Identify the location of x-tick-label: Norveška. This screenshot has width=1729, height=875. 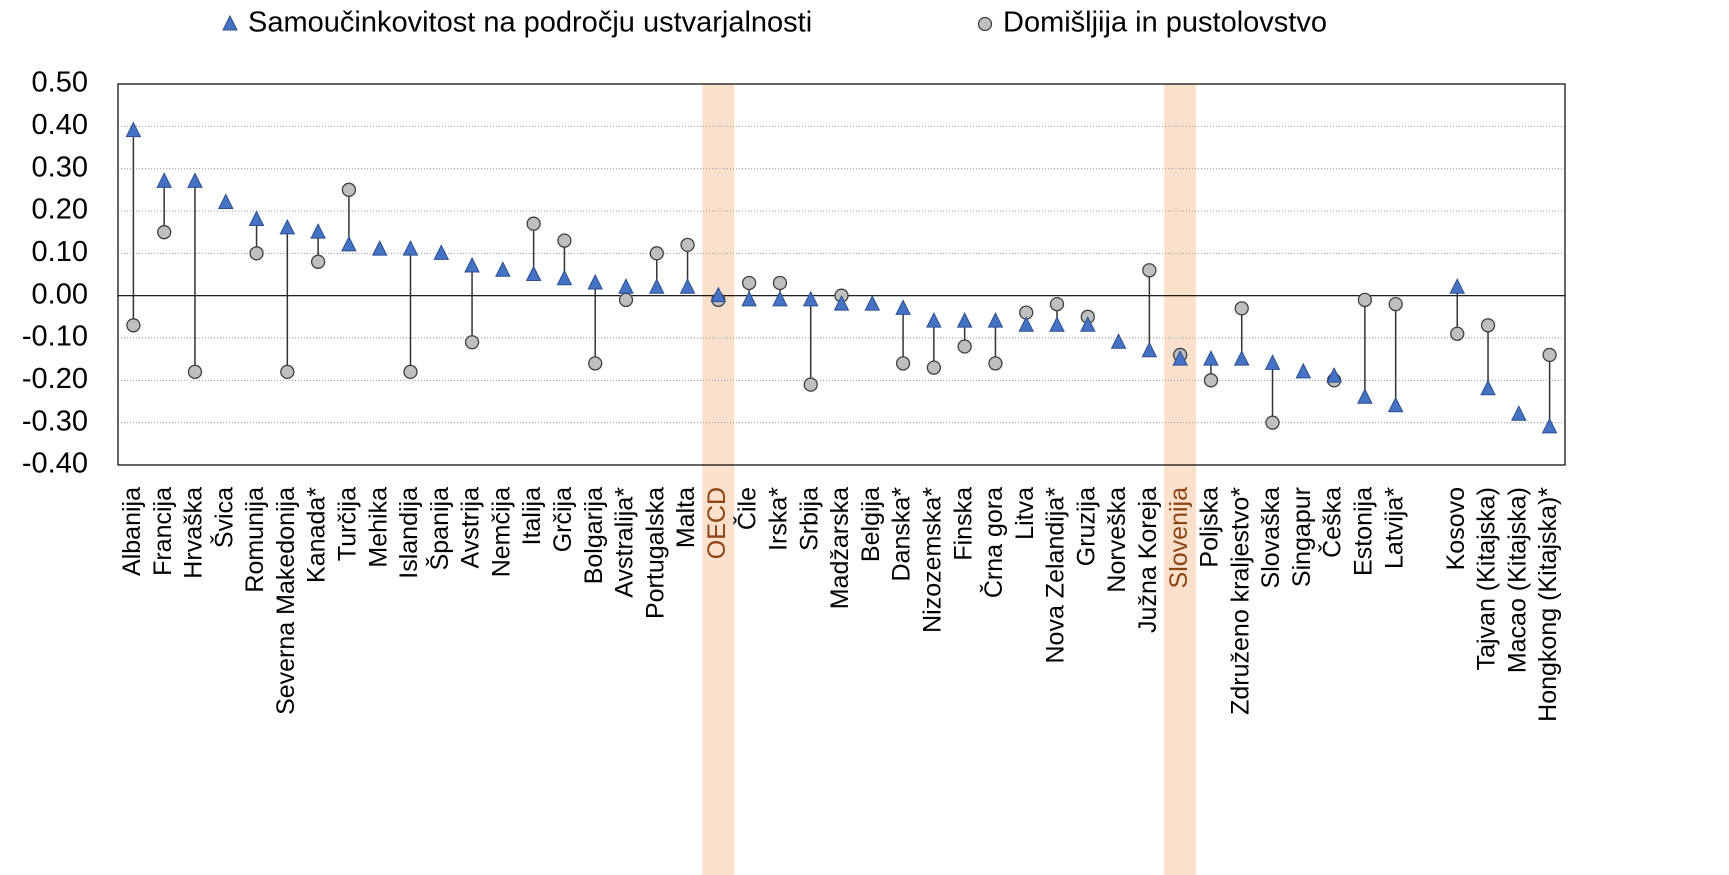
(1117, 540).